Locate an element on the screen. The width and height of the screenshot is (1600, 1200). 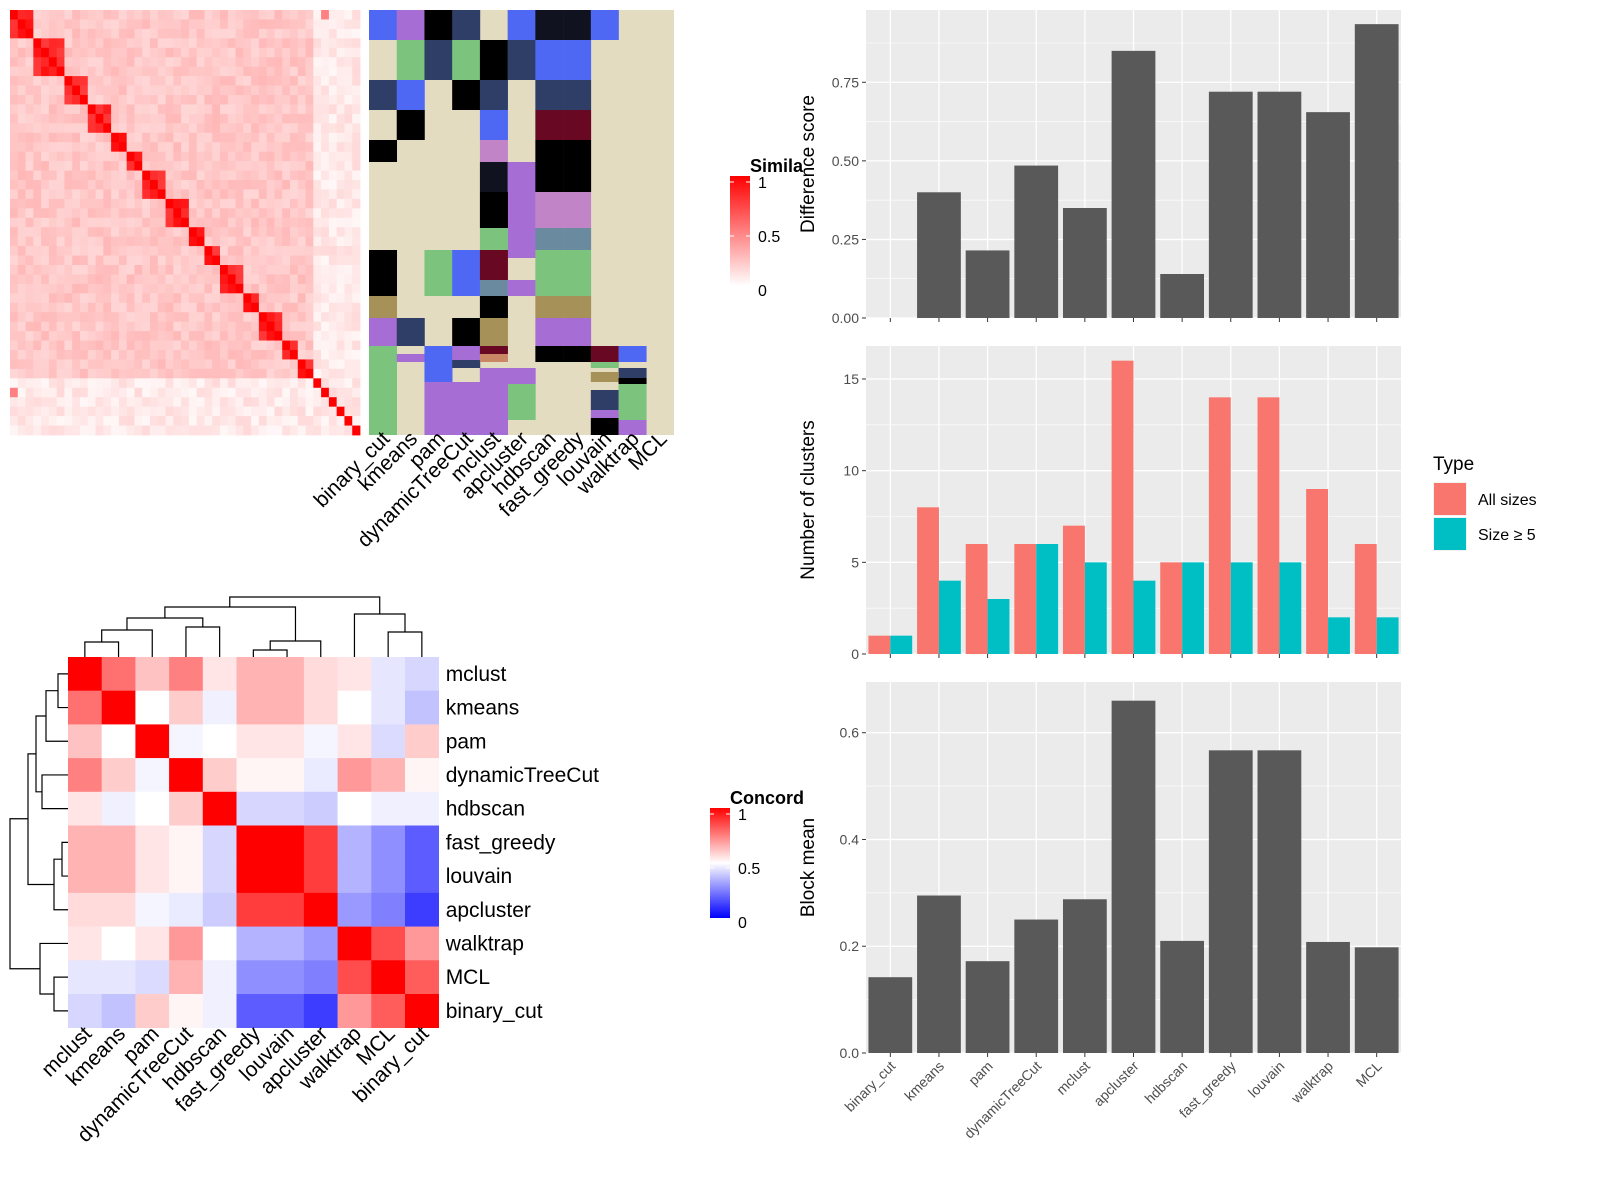
dendrogram-branch is located at coordinates (102, 649).